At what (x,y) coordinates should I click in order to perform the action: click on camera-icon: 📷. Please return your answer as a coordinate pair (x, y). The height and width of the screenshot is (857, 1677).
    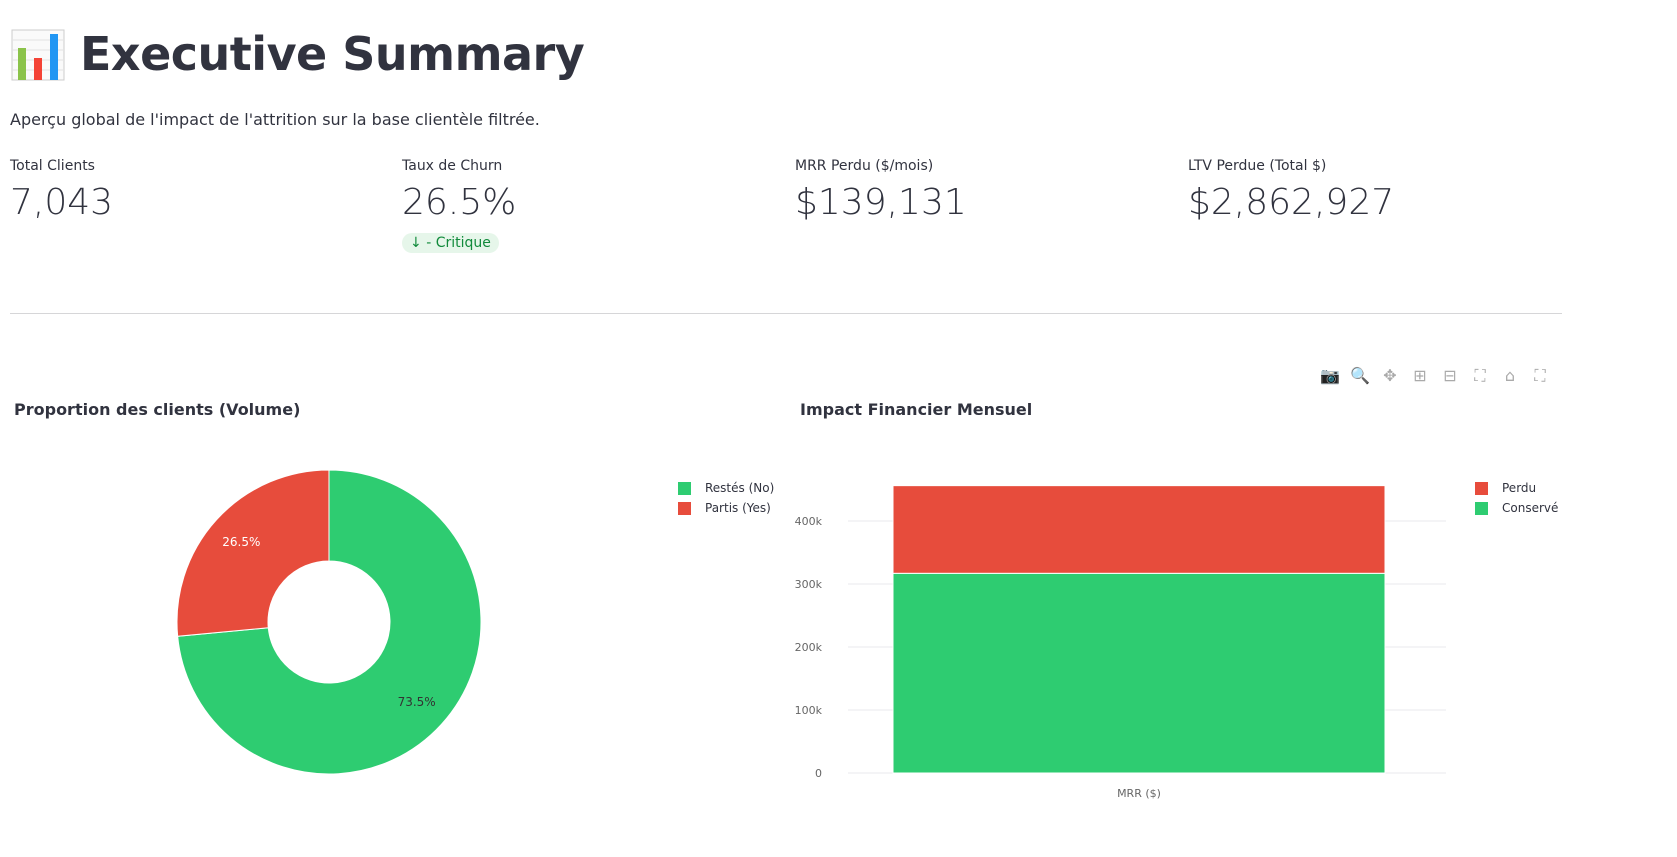
    Looking at the image, I should click on (1330, 375).